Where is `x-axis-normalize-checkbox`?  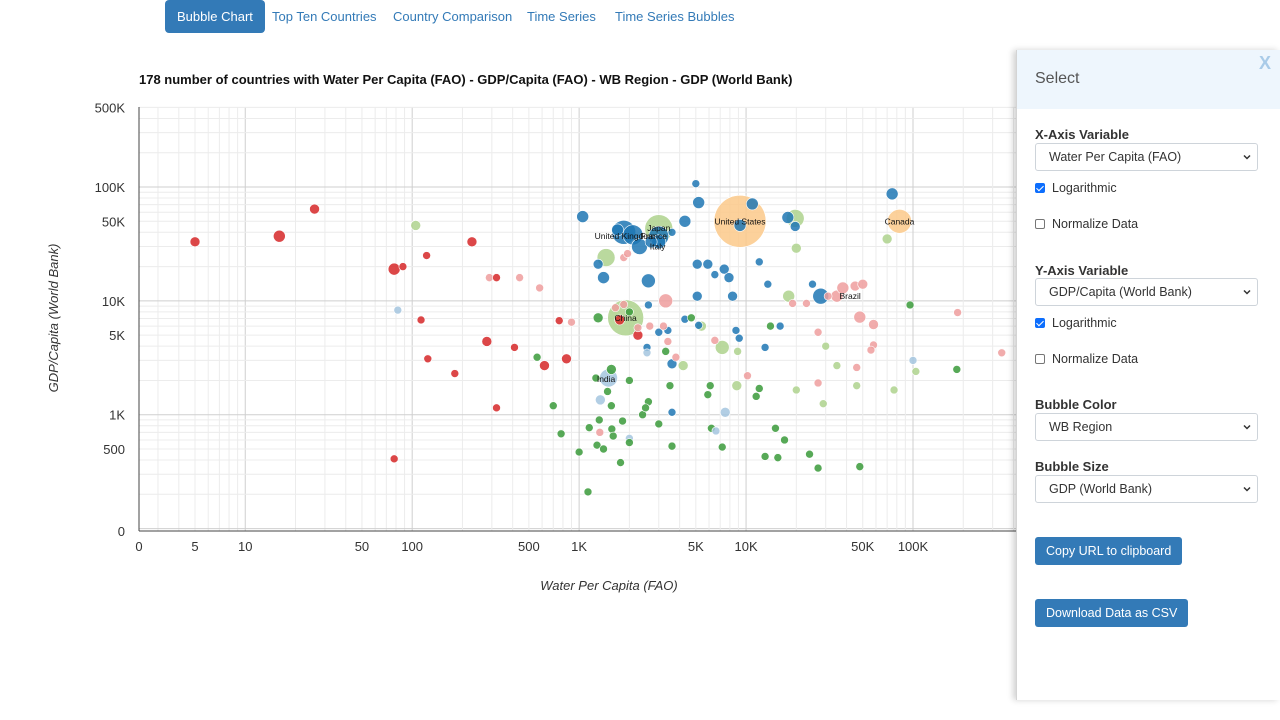 x-axis-normalize-checkbox is located at coordinates (1040, 224).